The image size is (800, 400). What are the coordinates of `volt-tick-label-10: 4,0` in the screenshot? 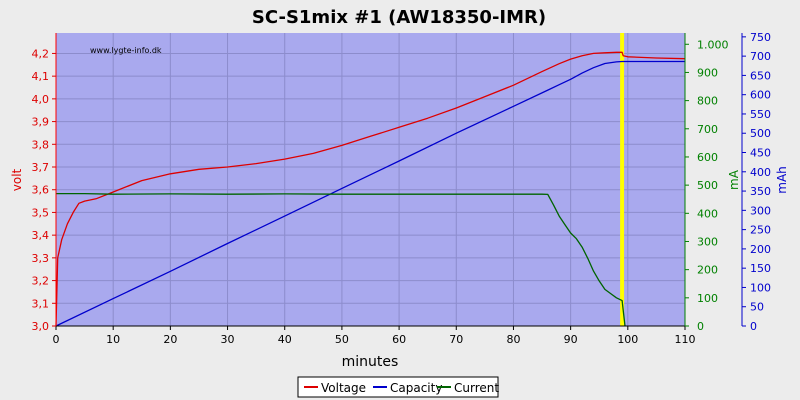 It's located at (41, 99).